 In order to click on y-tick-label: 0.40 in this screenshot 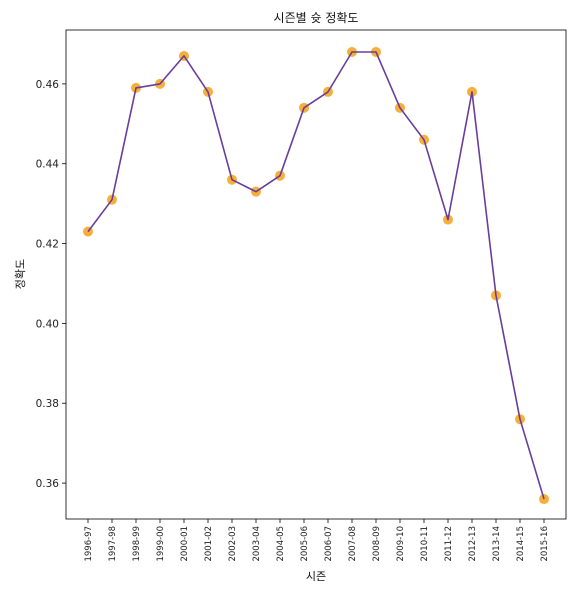, I will do `click(47, 324)`.